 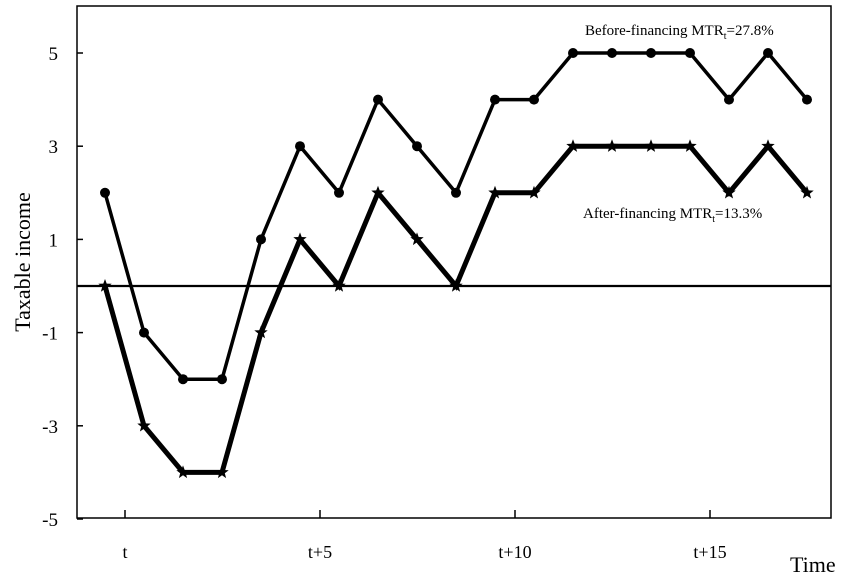 What do you see at coordinates (22, 262) in the screenshot?
I see `y-axis-title: Taxable income` at bounding box center [22, 262].